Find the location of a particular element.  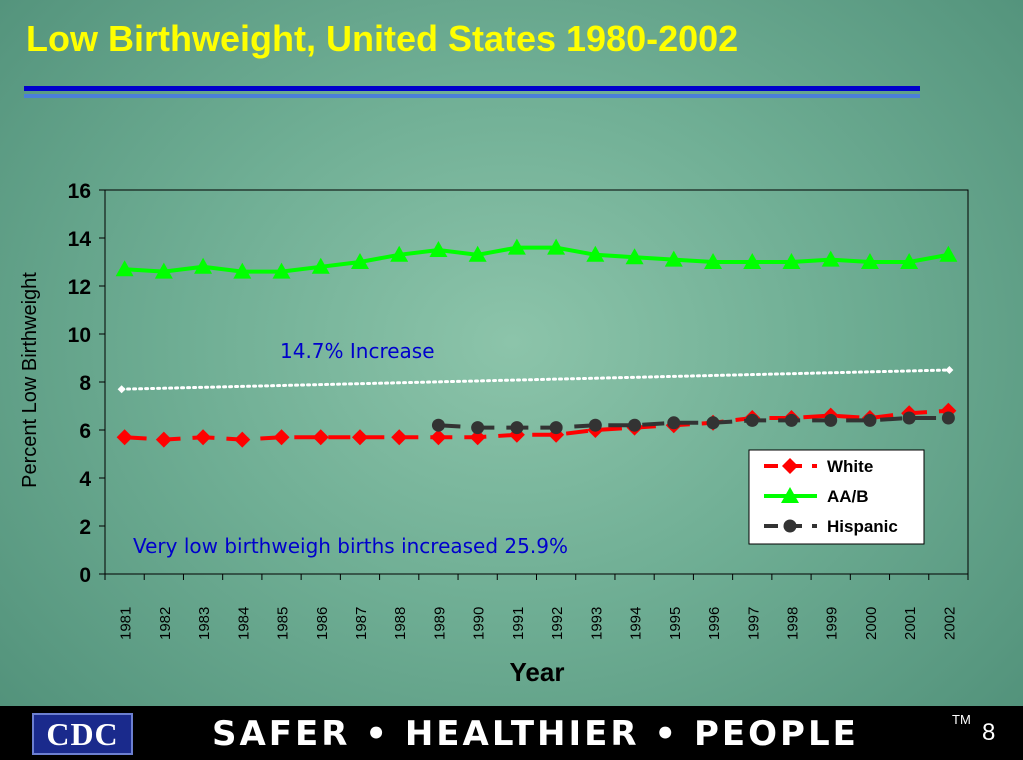

x-tick-label: 1987 is located at coordinates (361, 623).